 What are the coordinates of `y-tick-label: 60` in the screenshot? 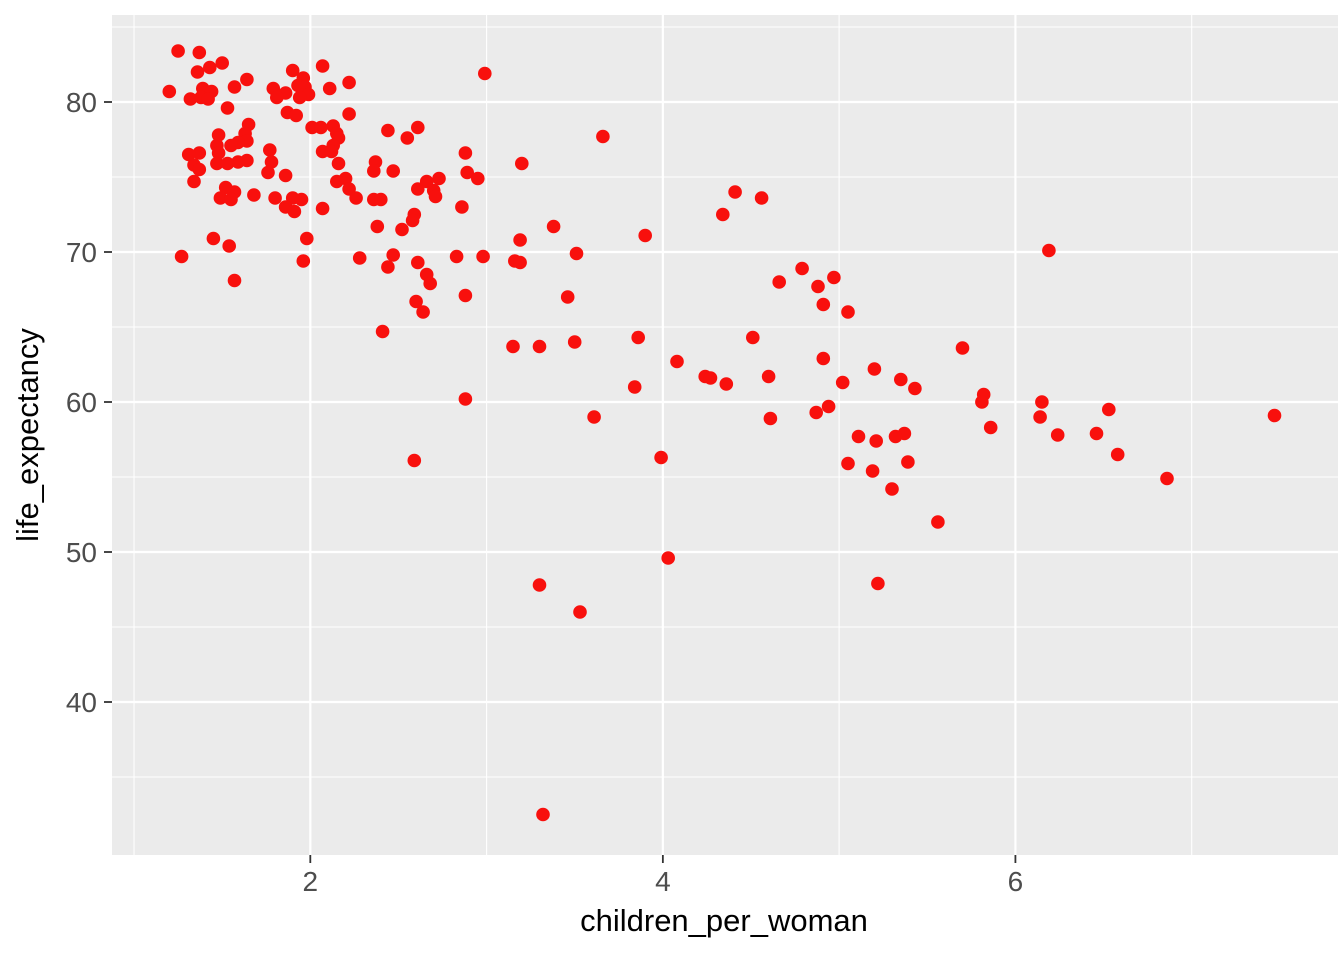 It's located at (81, 402).